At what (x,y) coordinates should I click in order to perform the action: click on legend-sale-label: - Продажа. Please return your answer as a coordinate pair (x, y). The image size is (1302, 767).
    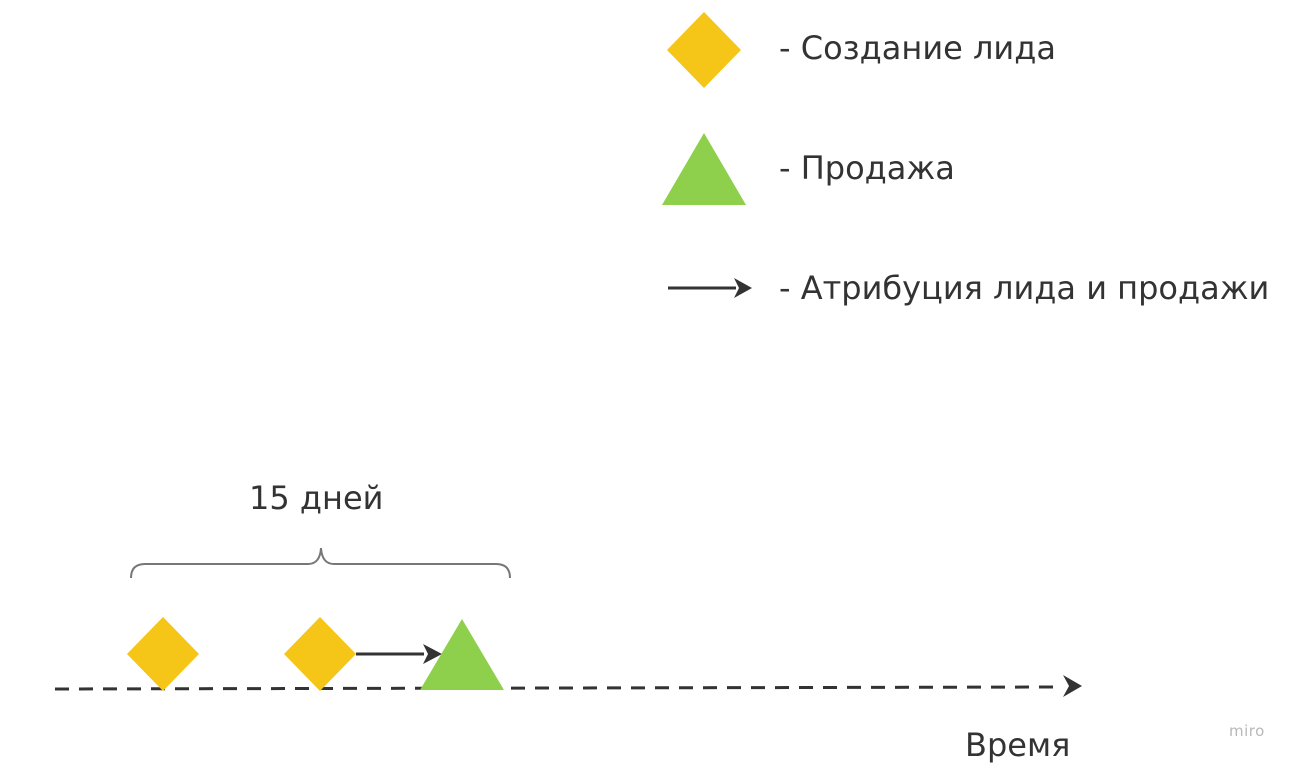
    Looking at the image, I should click on (867, 168).